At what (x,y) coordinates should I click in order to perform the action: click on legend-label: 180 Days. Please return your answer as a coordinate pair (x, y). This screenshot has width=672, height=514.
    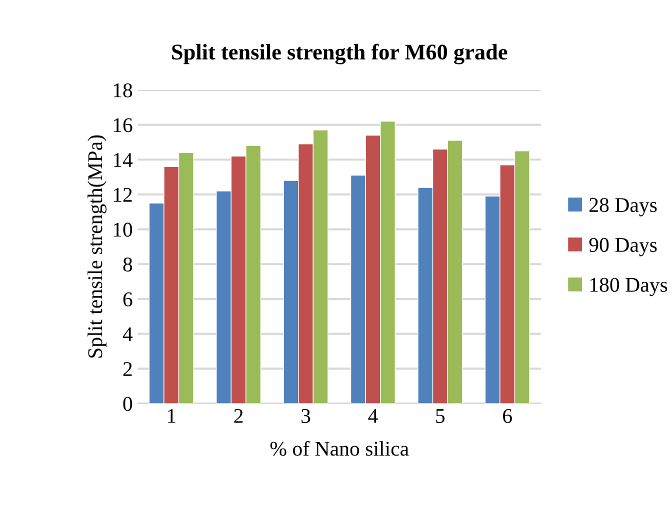
    Looking at the image, I should click on (629, 287).